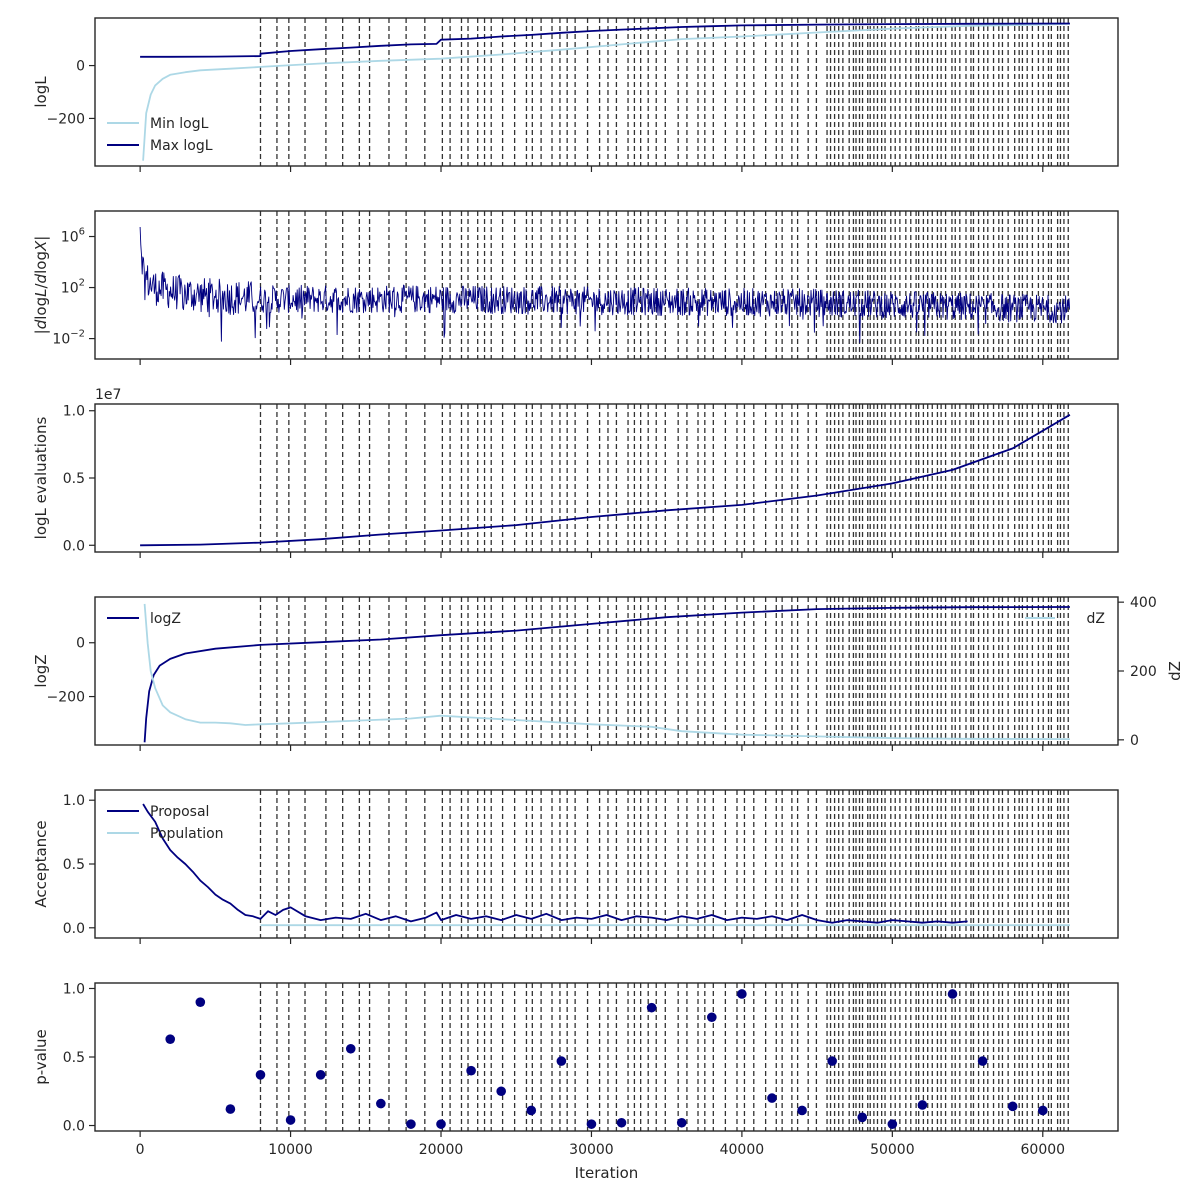  I want to click on y-axis-label: logL, so click(41, 92).